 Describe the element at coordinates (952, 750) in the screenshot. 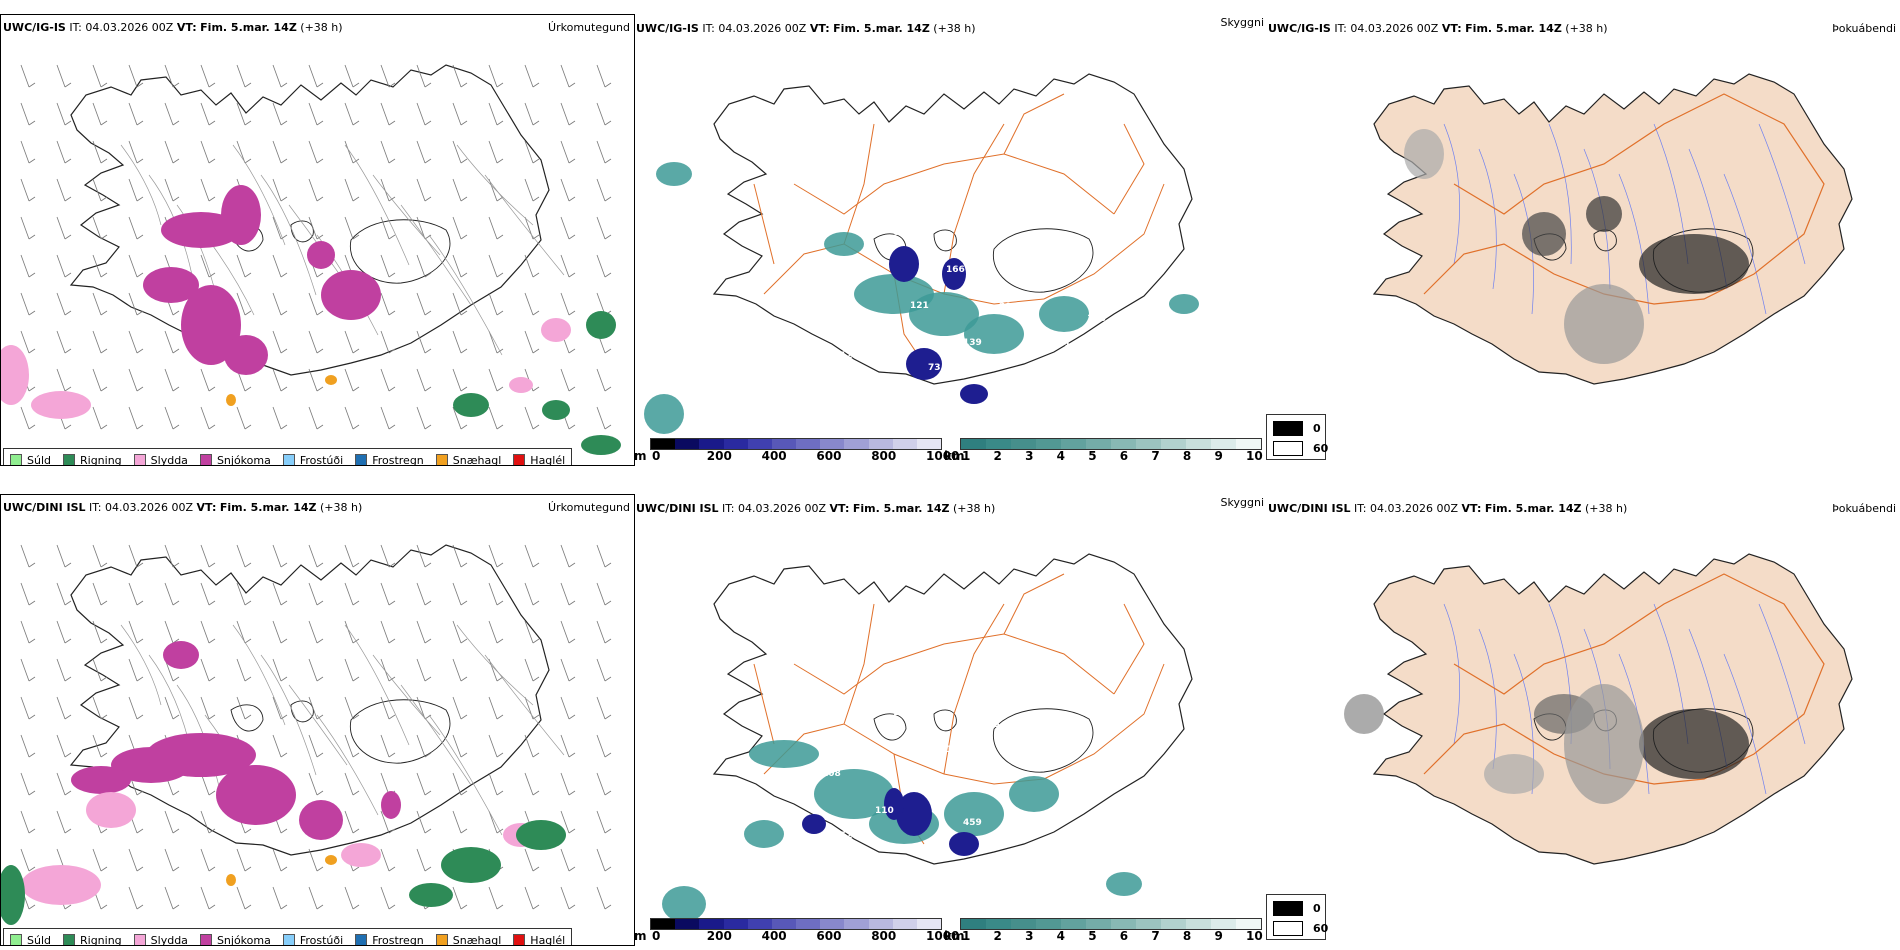

I see `visibility-value-label: 11` at that location.